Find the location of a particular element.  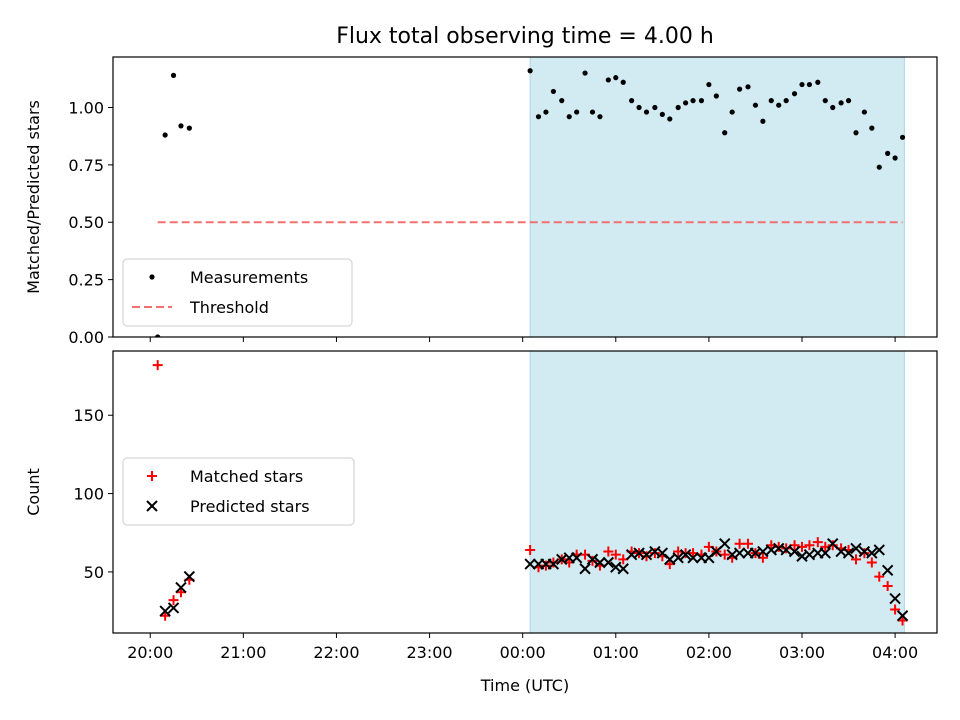

x-tick-label: 21:00 is located at coordinates (243, 652).